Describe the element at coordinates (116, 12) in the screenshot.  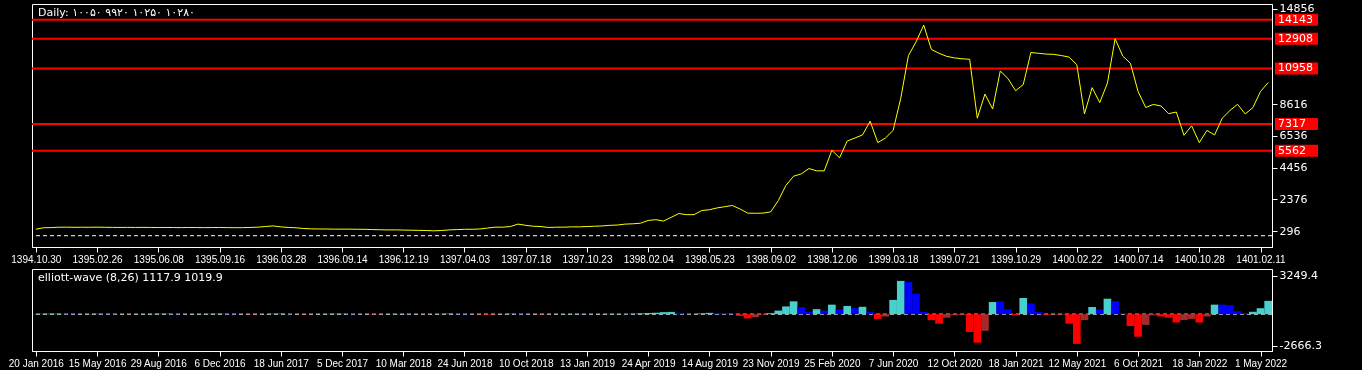
I see `chart-title: Daily: ۱۰۰۵۰ ۹۹۲۰ ۱۰۲۵۰ ۱۰۲۸۰` at that location.